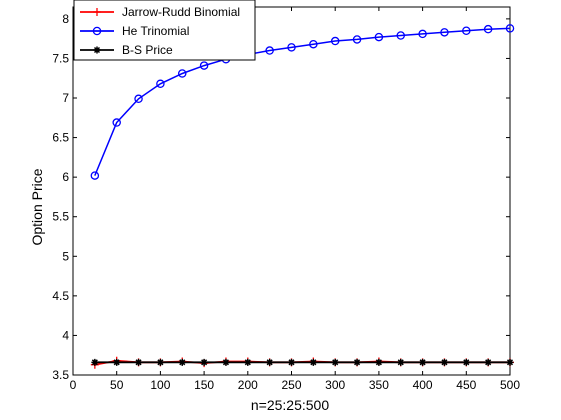 The image size is (561, 420). I want to click on legend-entry: Jarrow-Rudd Binomial, so click(160, 12).